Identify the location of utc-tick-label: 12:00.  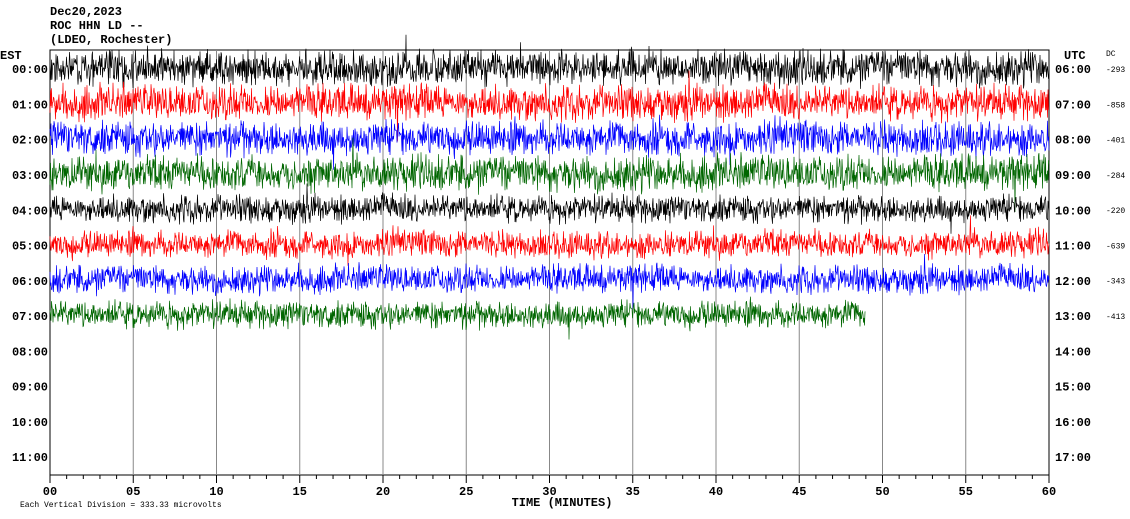
(1073, 282).